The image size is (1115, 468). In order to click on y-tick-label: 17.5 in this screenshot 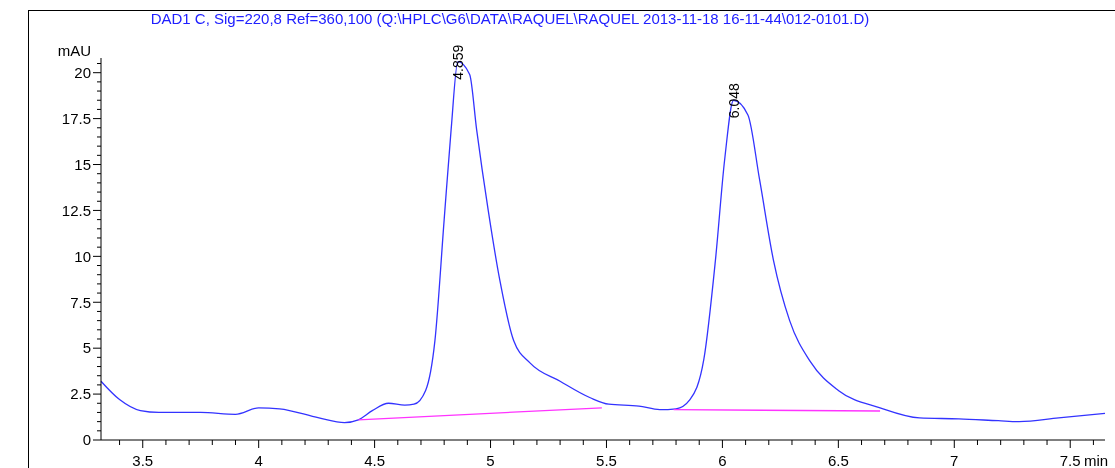, I will do `click(76, 118)`.